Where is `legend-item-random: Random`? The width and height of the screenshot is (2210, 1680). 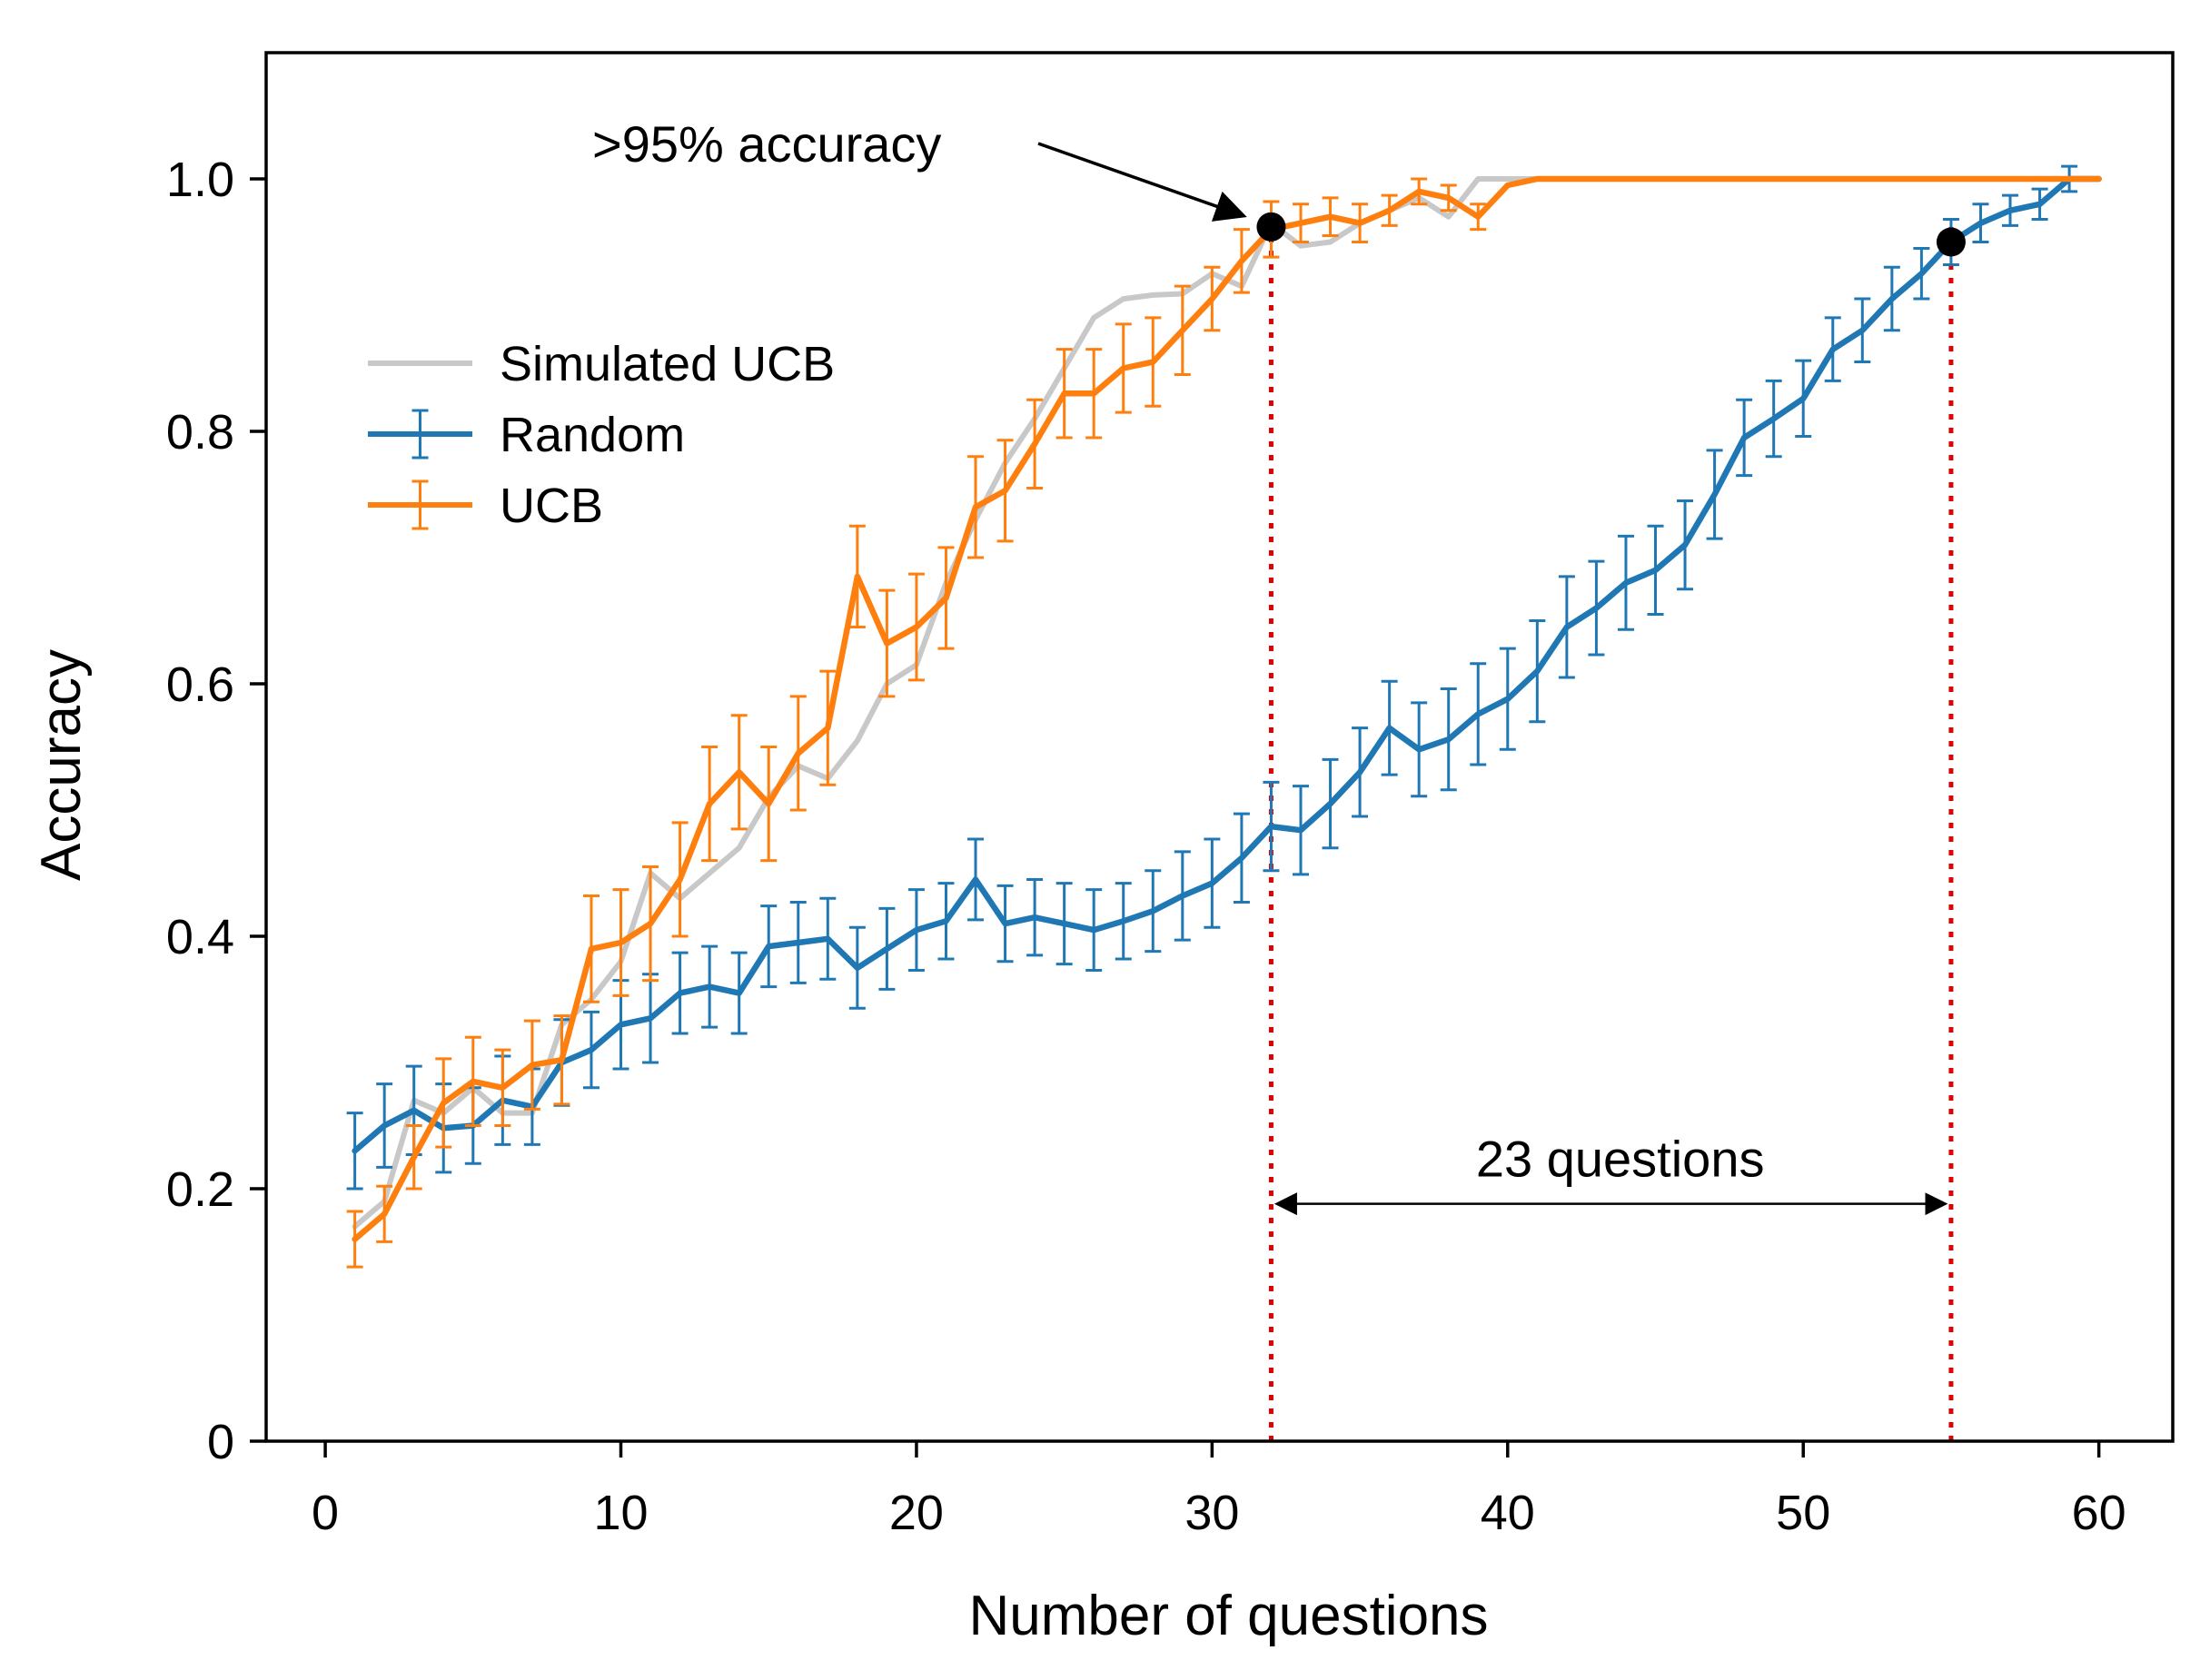 legend-item-random: Random is located at coordinates (526, 435).